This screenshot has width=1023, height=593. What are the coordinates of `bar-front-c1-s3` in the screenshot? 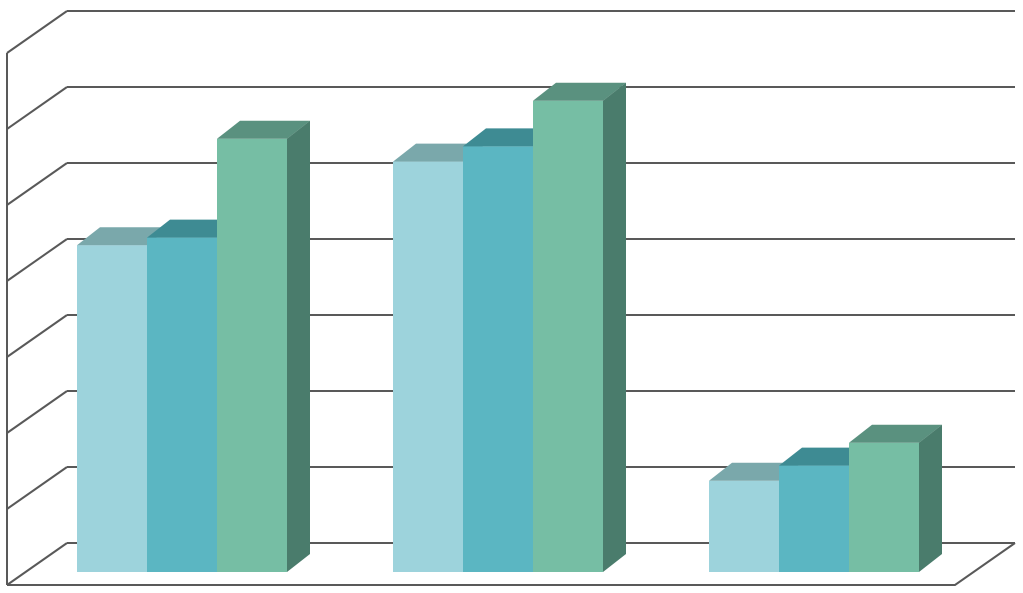 It's located at (252, 355).